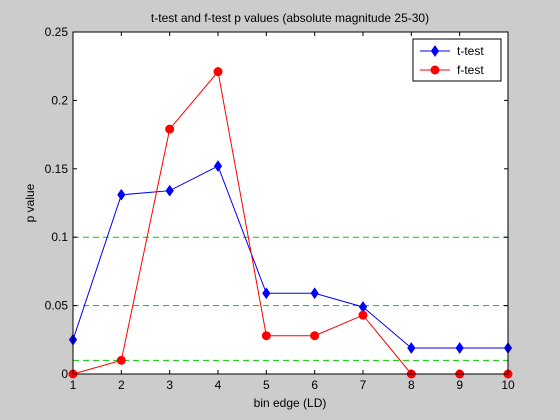 The width and height of the screenshot is (560, 420). What do you see at coordinates (64, 374) in the screenshot?
I see `y-tick-label: 0` at bounding box center [64, 374].